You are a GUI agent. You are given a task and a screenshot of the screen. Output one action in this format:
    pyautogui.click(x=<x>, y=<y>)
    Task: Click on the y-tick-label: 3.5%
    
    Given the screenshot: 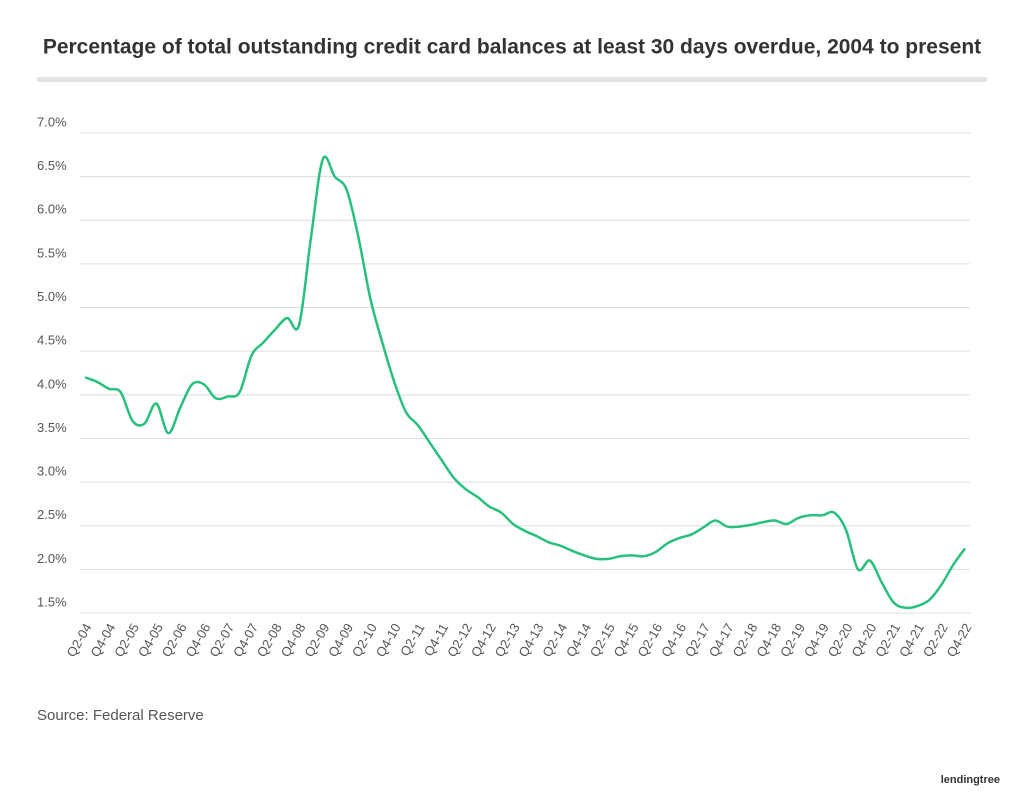 What is the action you would take?
    pyautogui.click(x=52, y=427)
    